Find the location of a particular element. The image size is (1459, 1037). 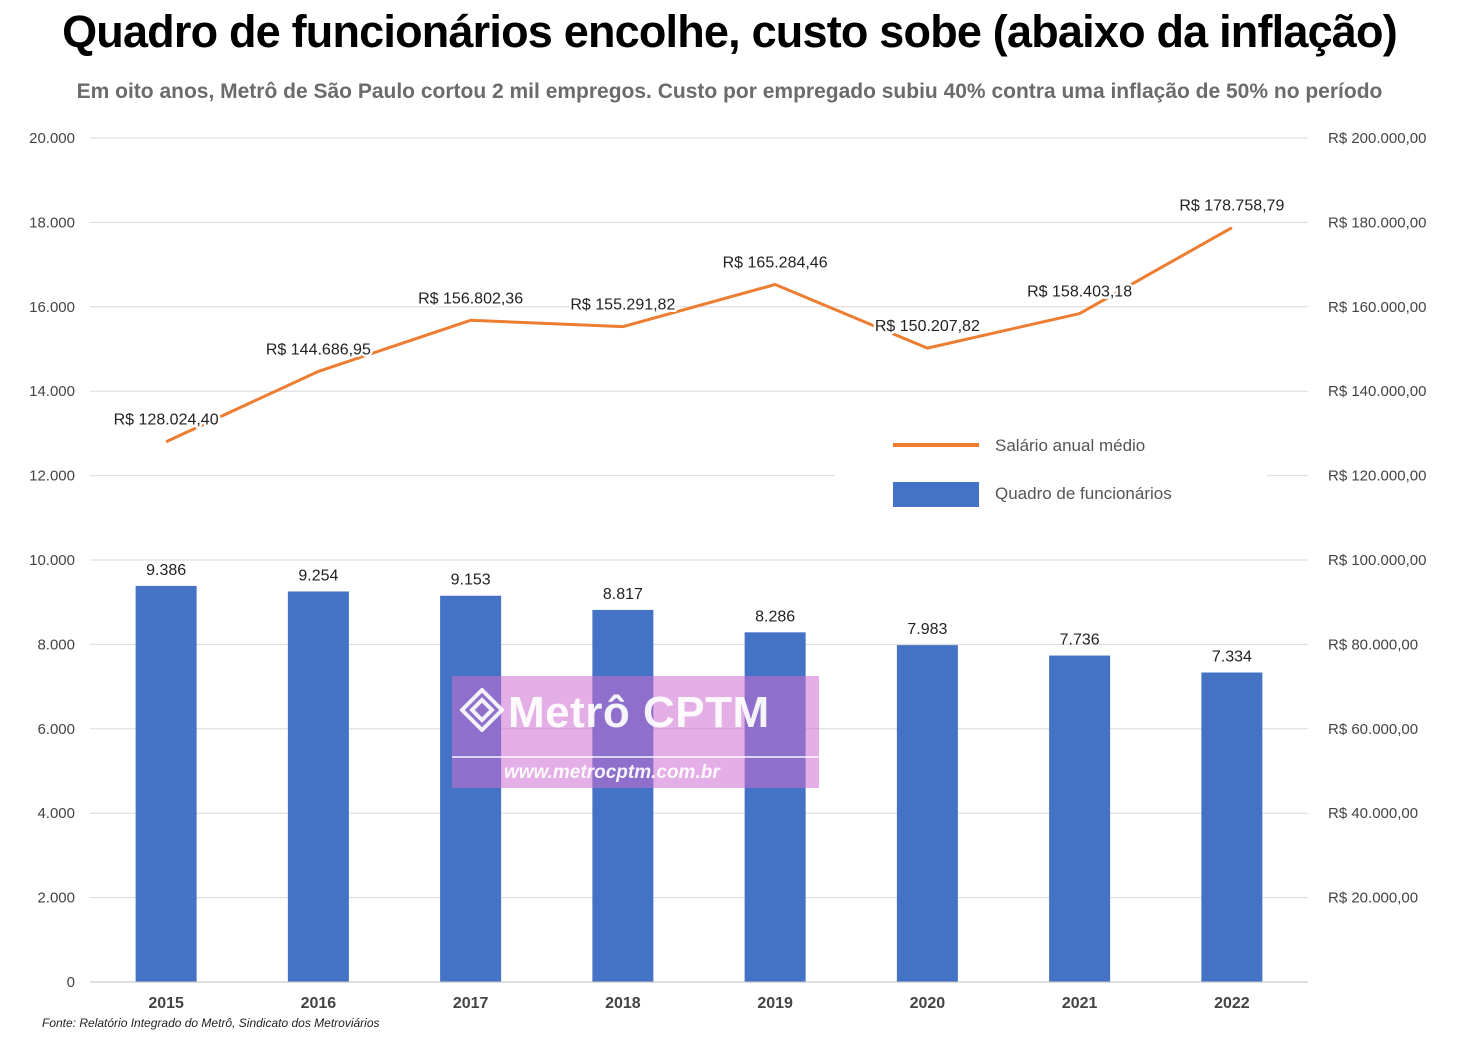

legend-label-salary: Salário anual médio is located at coordinates (1070, 445).